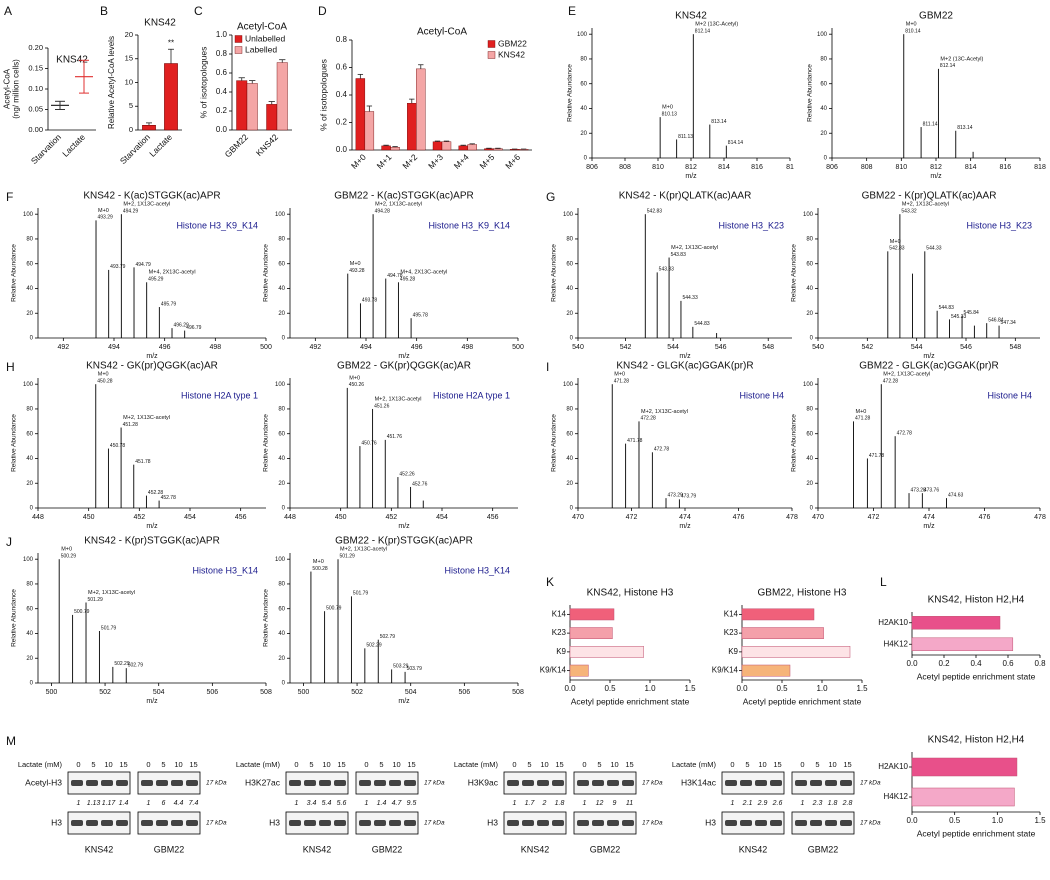 Image resolution: width=1050 pixels, height=880 pixels. Describe the element at coordinates (396, 764) in the screenshot. I see `dose: 10` at that location.